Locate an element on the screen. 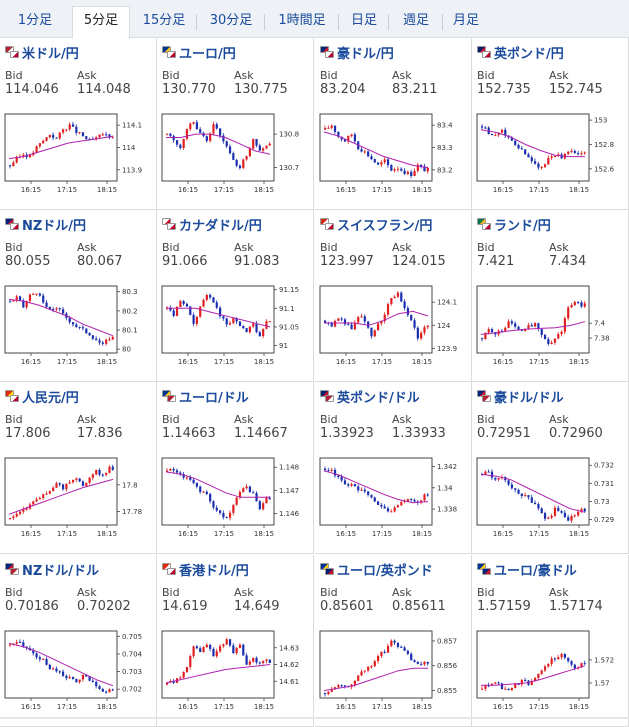 This screenshot has width=629, height=727. price-chart: 14.63 14.62 14.61 16:15 17:15 18:15 is located at coordinates (235, 673).